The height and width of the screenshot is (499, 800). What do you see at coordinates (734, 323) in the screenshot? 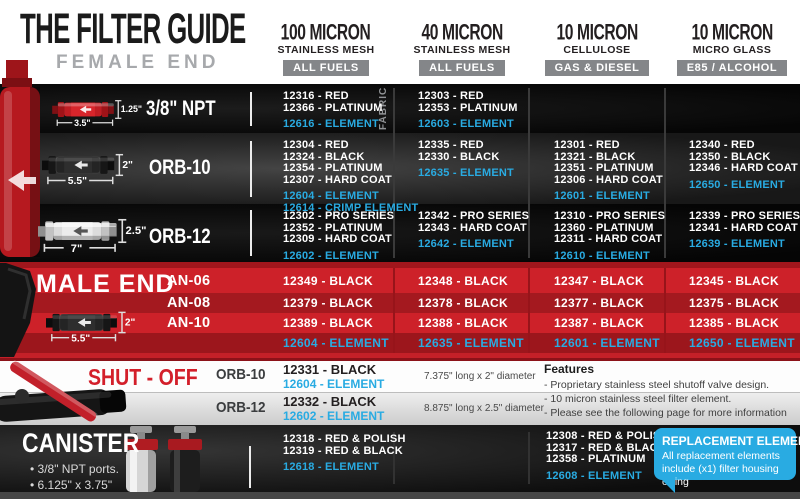
I see `part-number: 12385 - BLACK` at bounding box center [734, 323].